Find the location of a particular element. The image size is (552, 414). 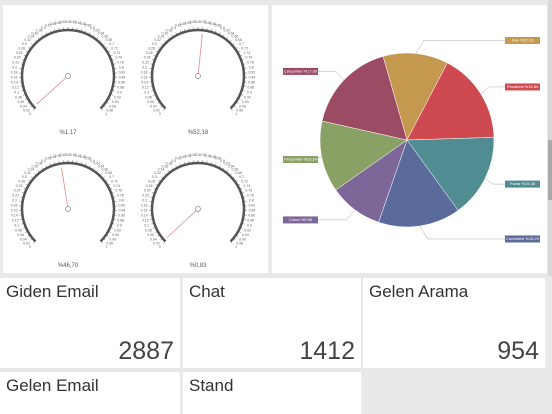

kpi-card: Gelen Email is located at coordinates (90, 393).